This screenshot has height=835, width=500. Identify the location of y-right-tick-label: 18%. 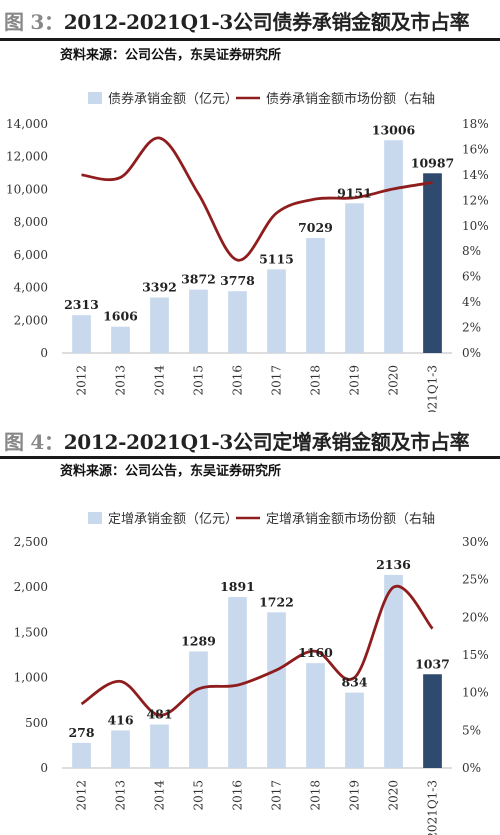
(475, 124).